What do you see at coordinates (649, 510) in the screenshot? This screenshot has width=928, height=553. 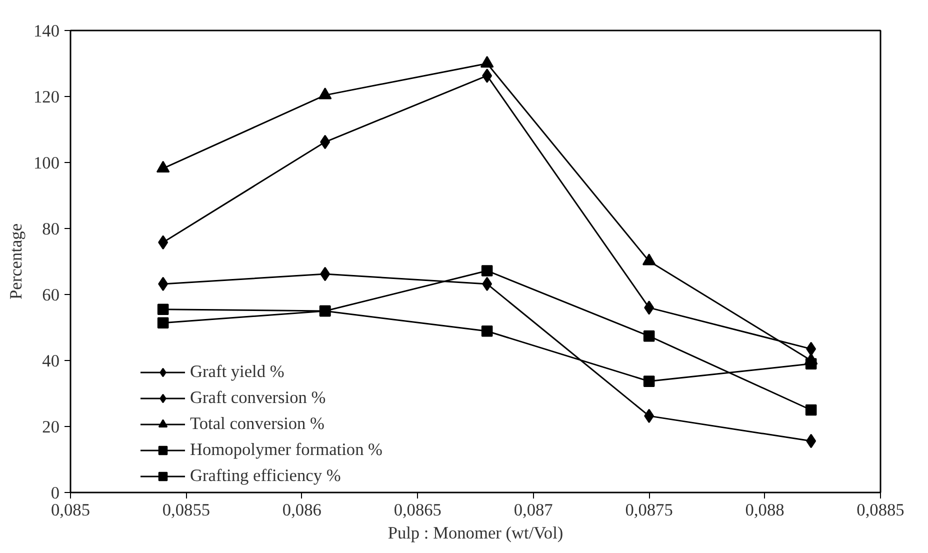 I see `x-tick-label: 0,0875` at bounding box center [649, 510].